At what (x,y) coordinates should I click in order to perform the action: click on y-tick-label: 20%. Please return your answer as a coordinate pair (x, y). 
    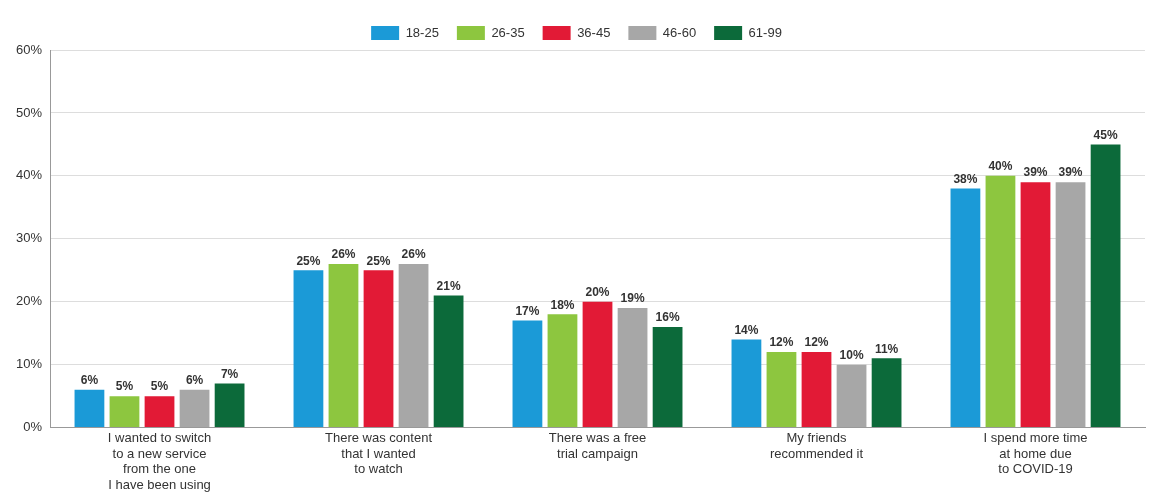
    Looking at the image, I should click on (29, 301).